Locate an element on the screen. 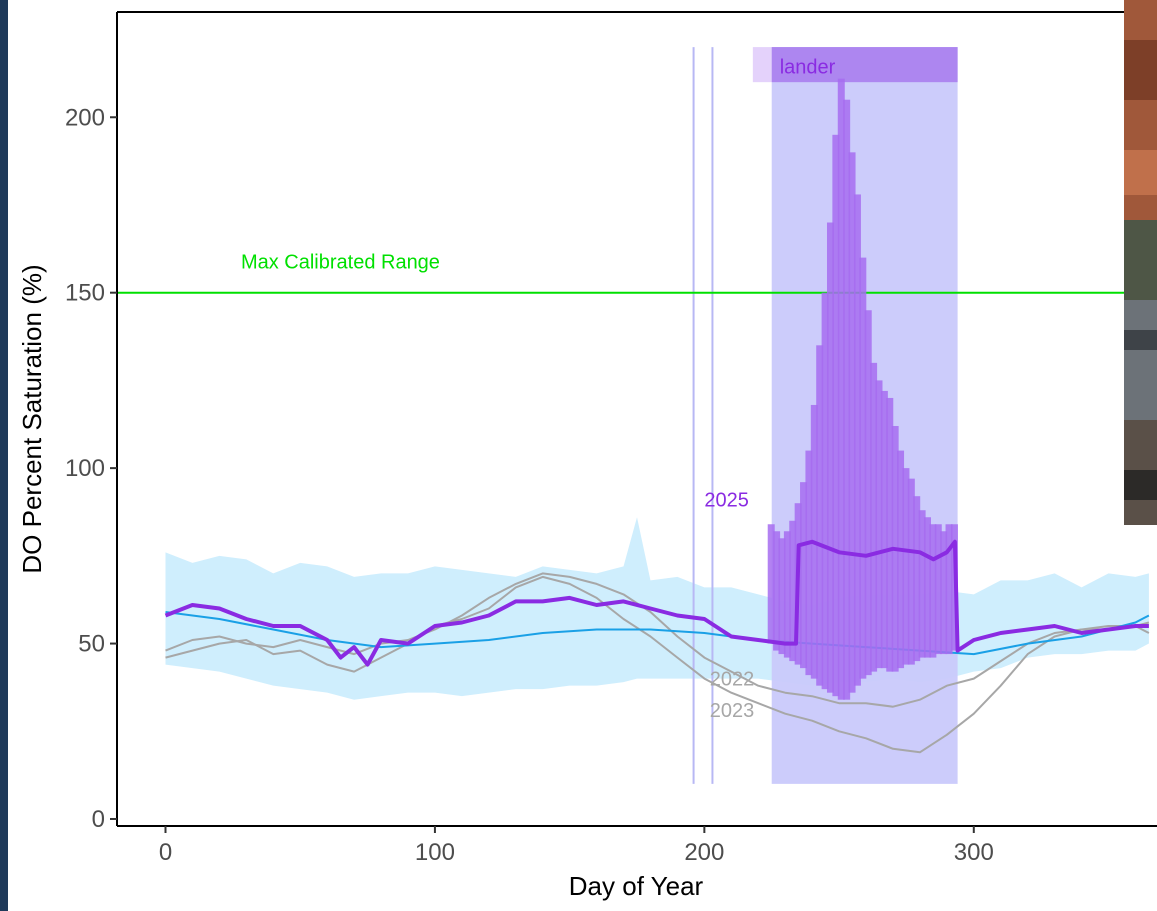  photo-inset-image is located at coordinates (1140, 262).